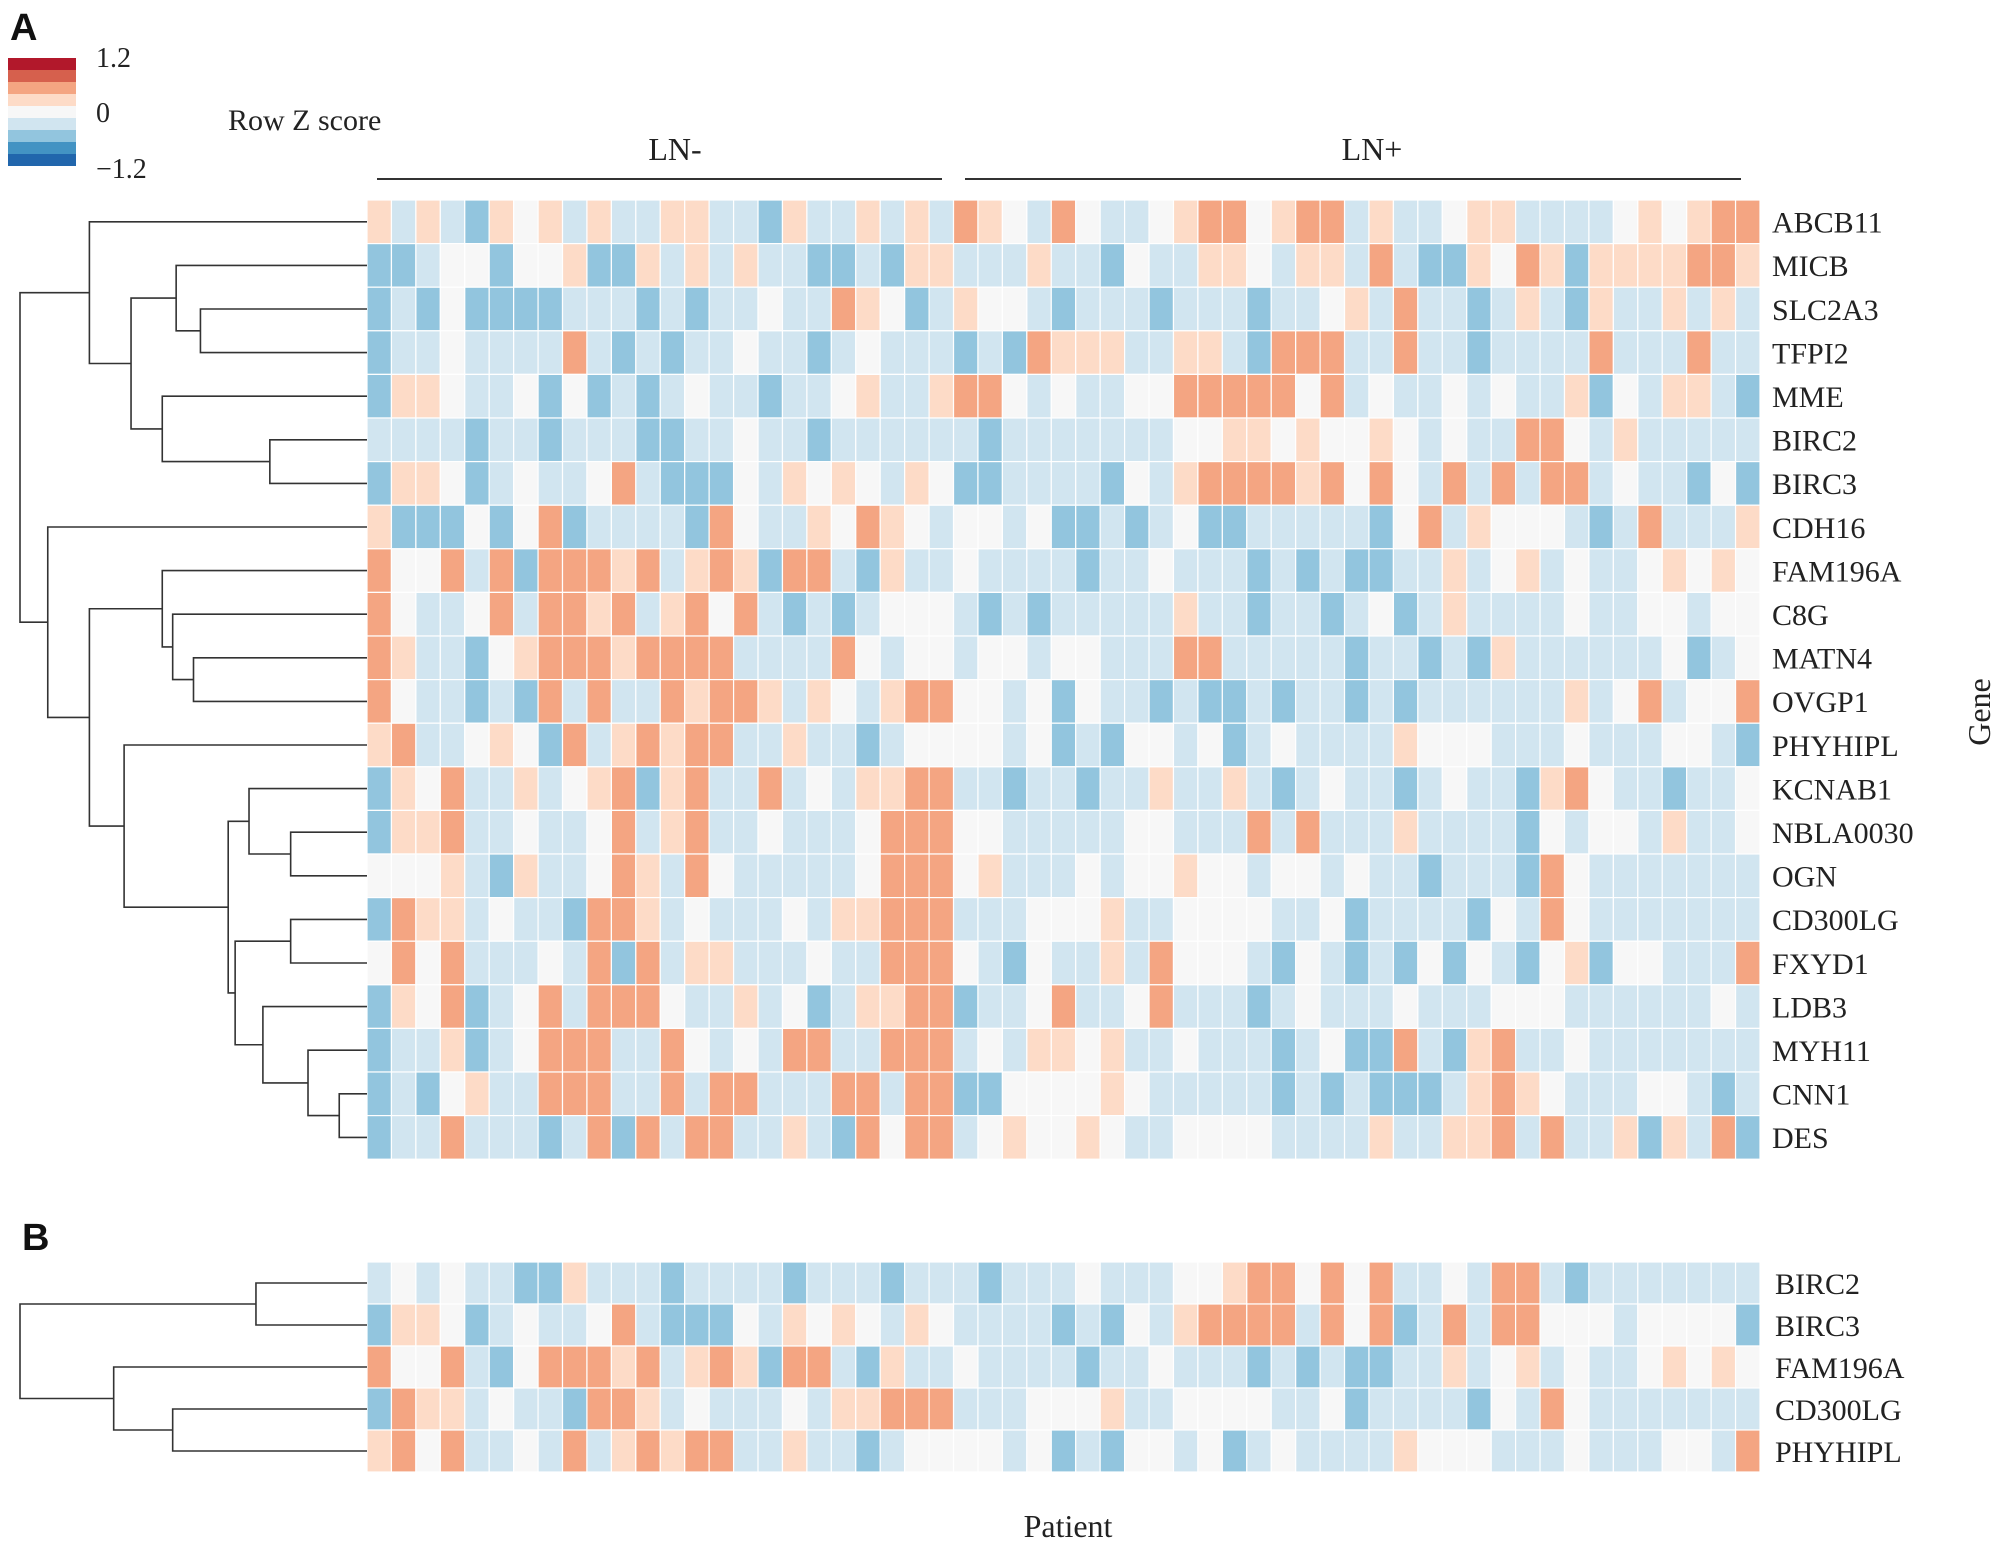  What do you see at coordinates (1821, 1051) in the screenshot?
I see `row-label: MYH11` at bounding box center [1821, 1051].